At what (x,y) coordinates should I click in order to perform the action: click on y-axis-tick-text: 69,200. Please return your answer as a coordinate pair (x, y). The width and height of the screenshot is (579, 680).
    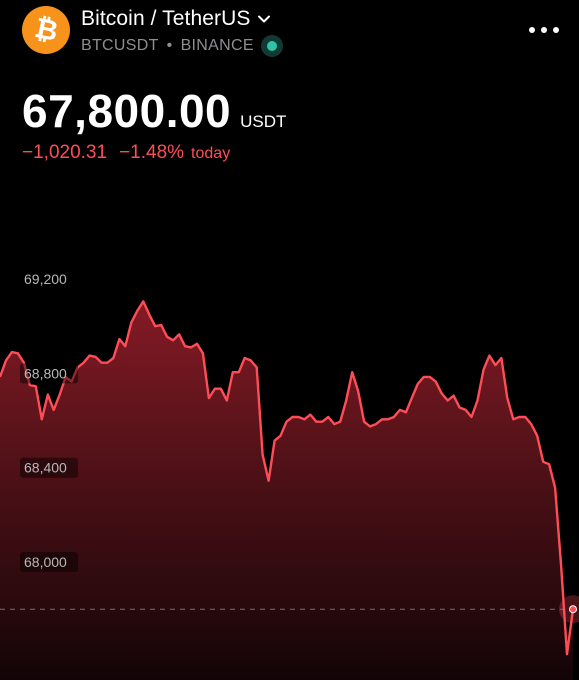
    Looking at the image, I should click on (45, 279).